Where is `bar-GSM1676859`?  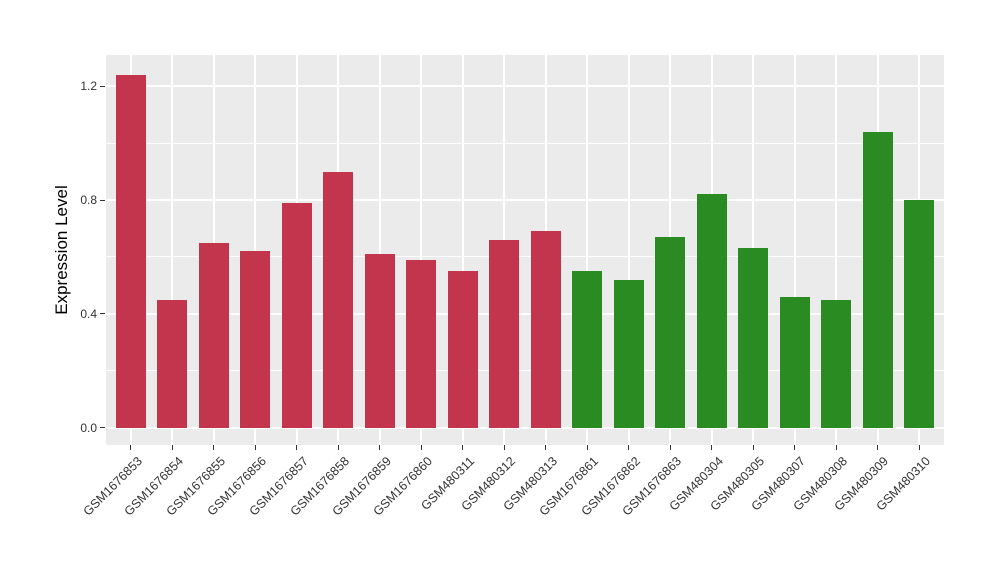
bar-GSM1676859 is located at coordinates (380, 341).